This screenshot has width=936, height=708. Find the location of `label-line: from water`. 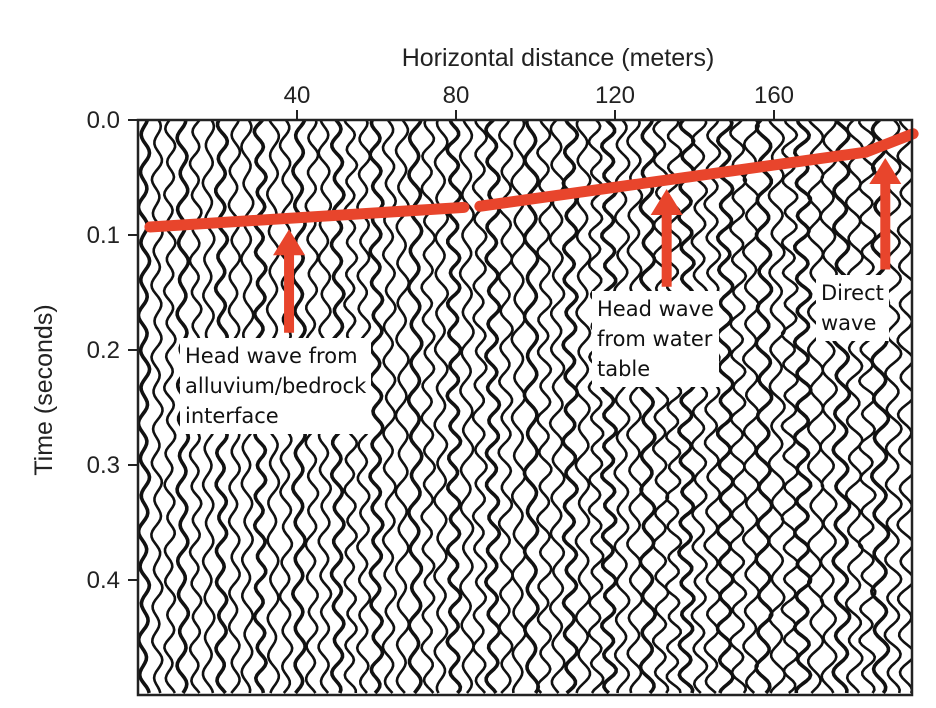

label-line: from water is located at coordinates (655, 339).